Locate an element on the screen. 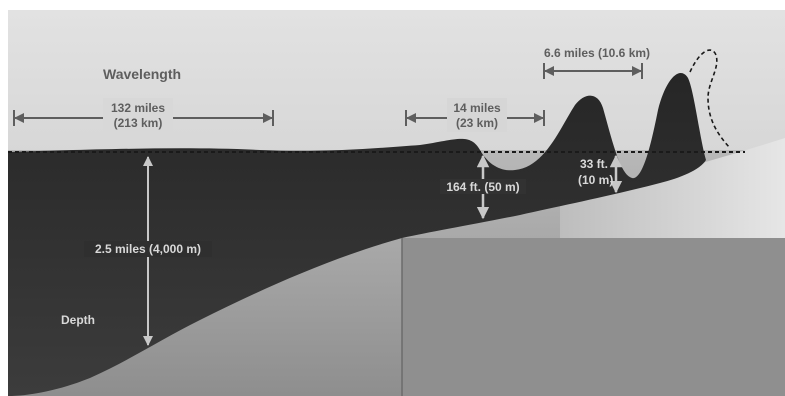 This screenshot has width=785, height=396. breaking-wave-outline is located at coordinates (710, 99).